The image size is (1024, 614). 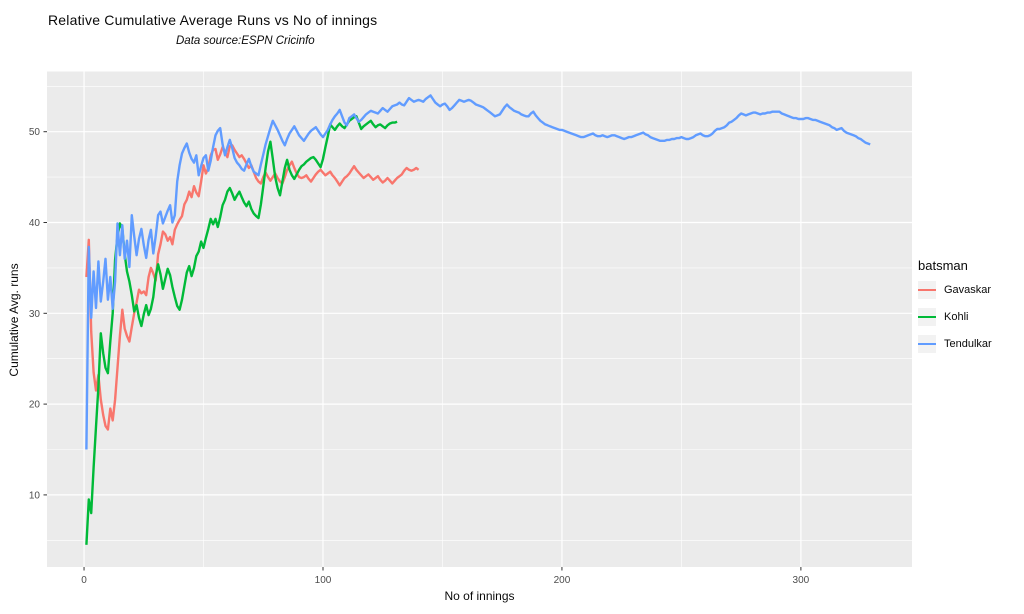 I want to click on gavaskar-line-sample, so click(x=927, y=290).